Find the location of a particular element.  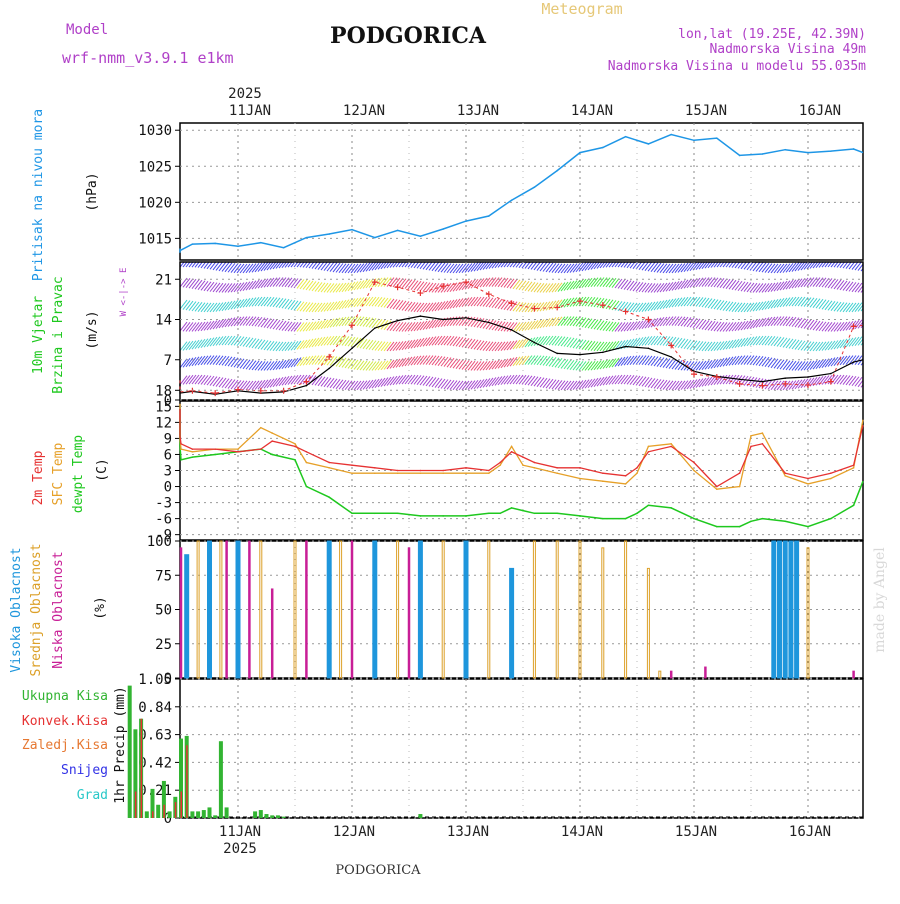

temp-tick-label: -9 is located at coordinates (163, 536).